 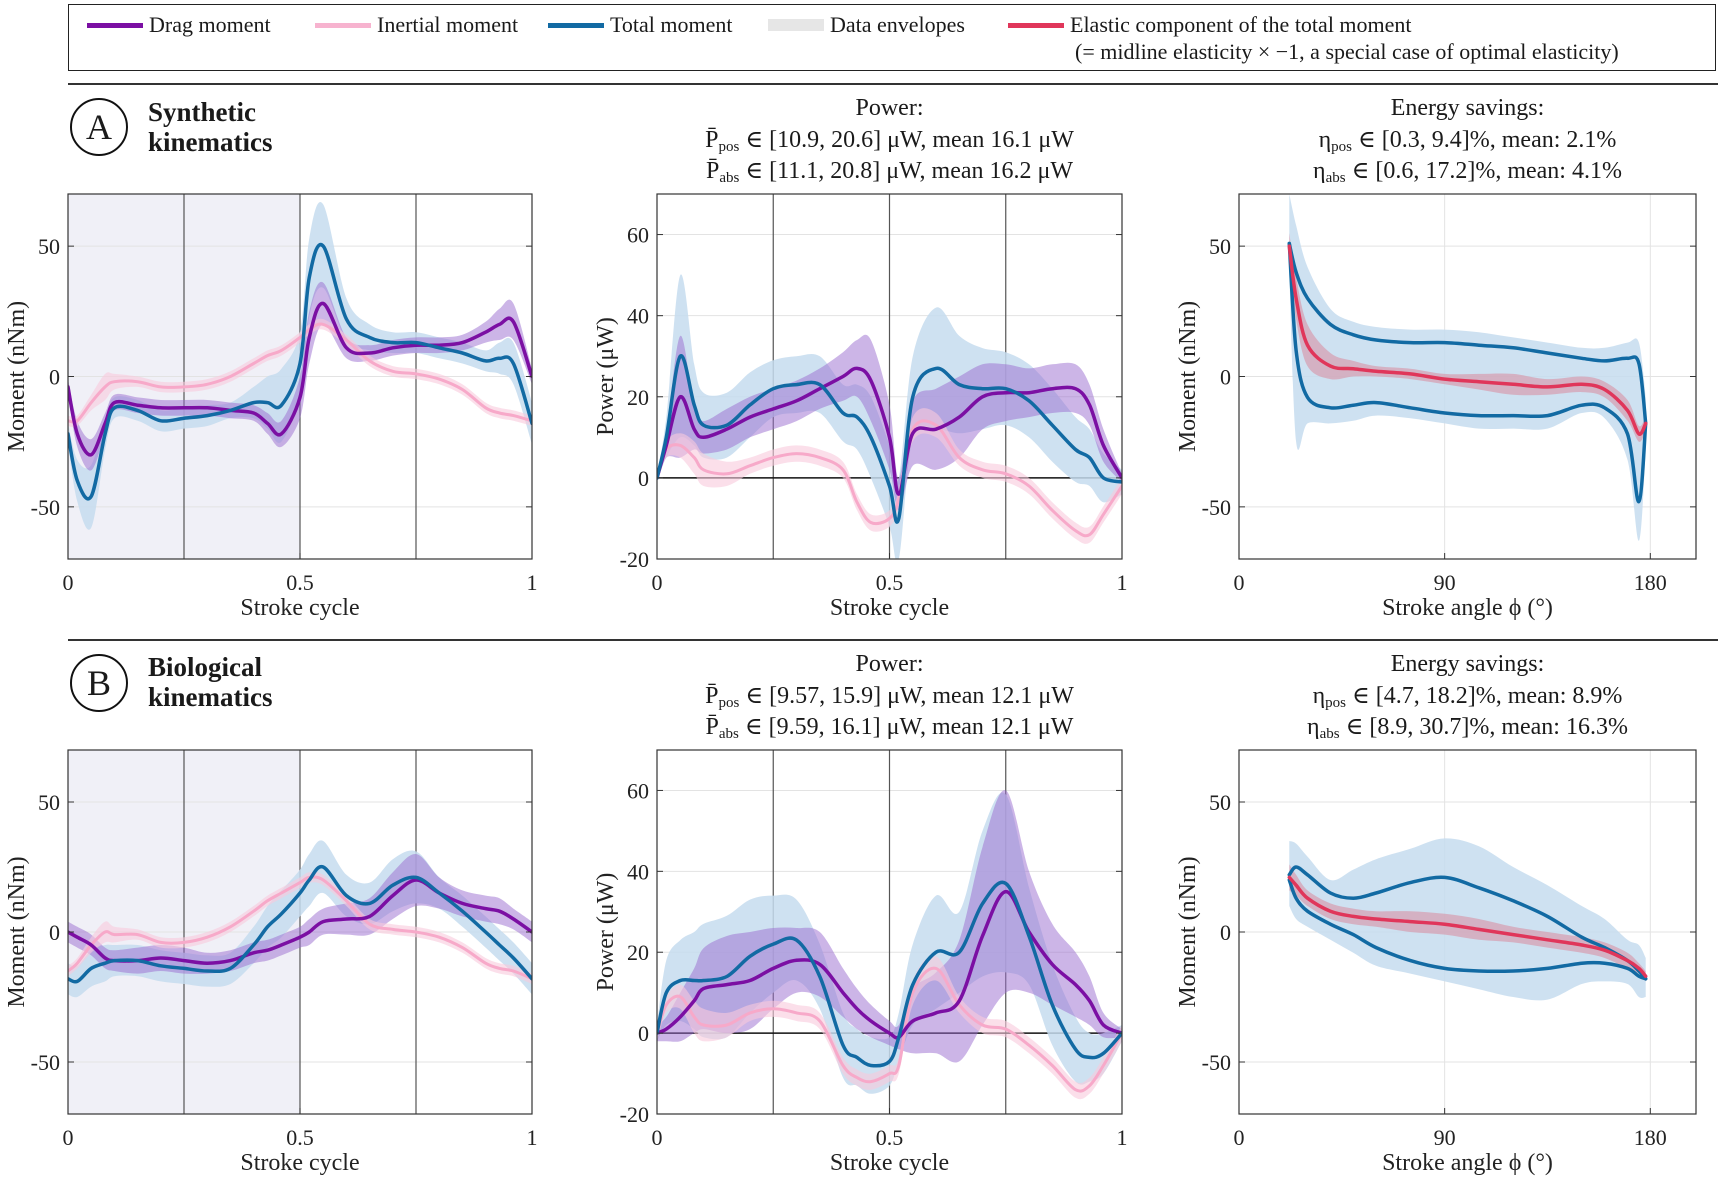 I want to click on legend-label: Elastic component of the total moment, so click(x=1241, y=24).